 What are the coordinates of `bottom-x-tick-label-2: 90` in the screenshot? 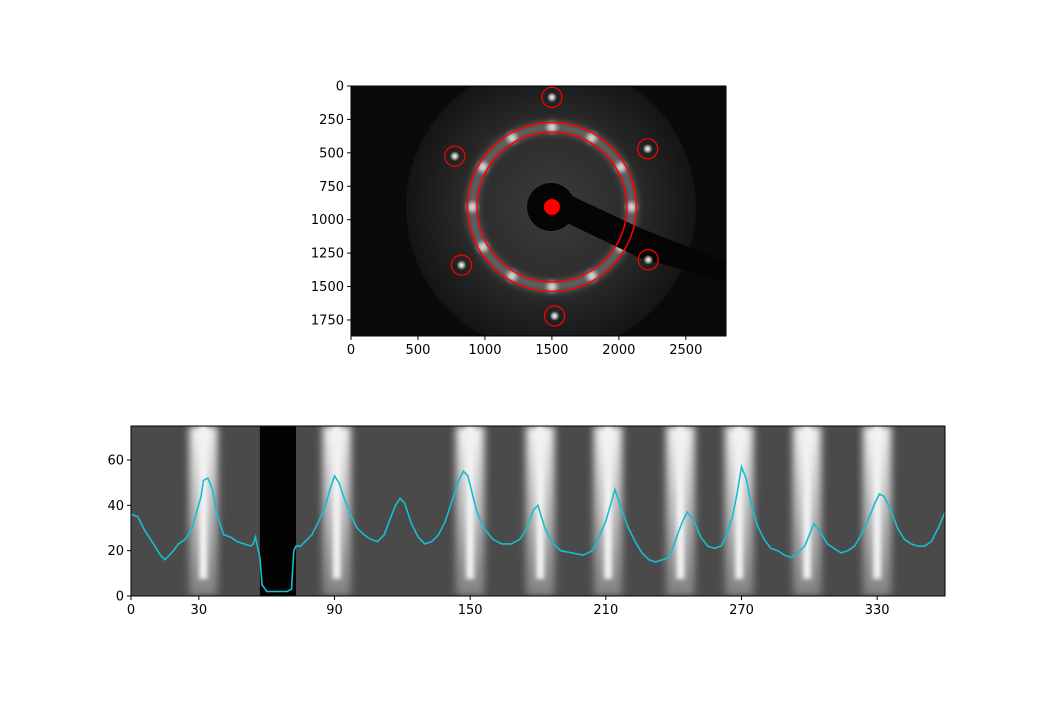 It's located at (334, 610).